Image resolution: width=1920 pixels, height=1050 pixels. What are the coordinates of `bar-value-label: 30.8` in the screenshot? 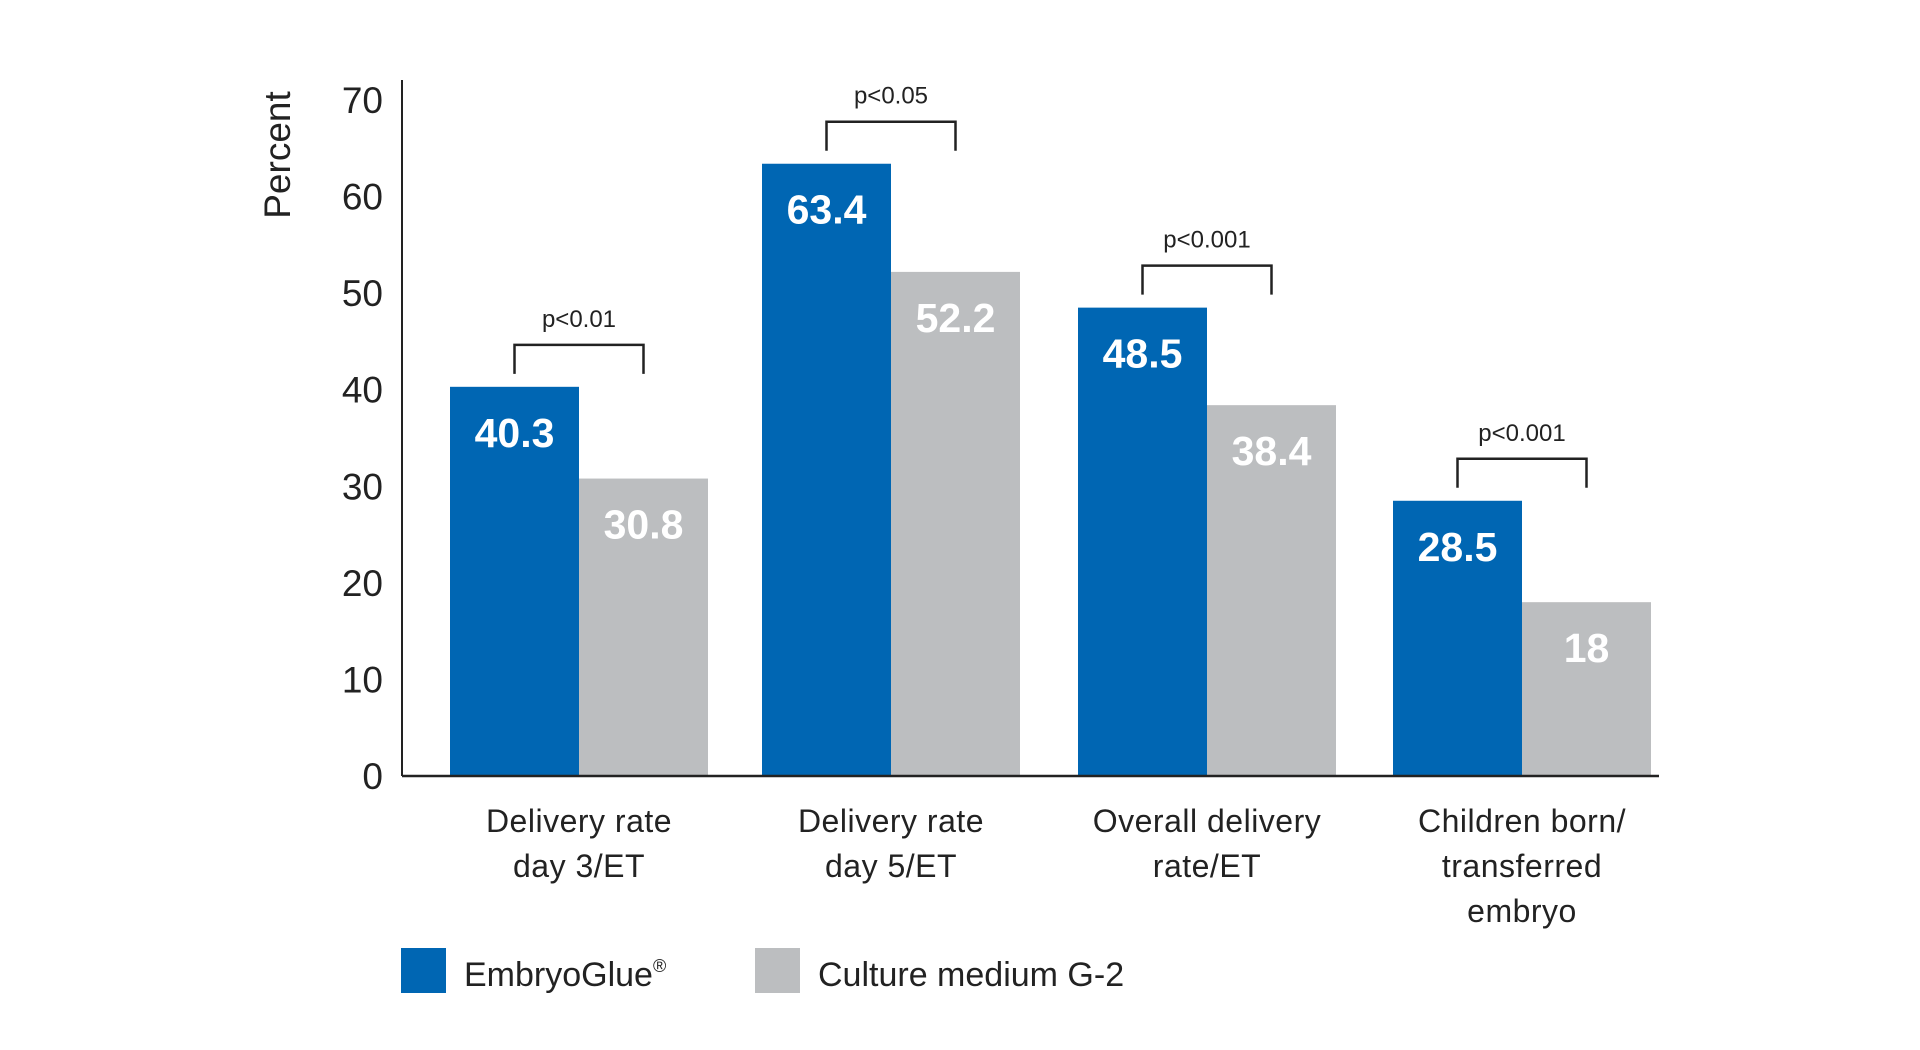 It's located at (644, 525).